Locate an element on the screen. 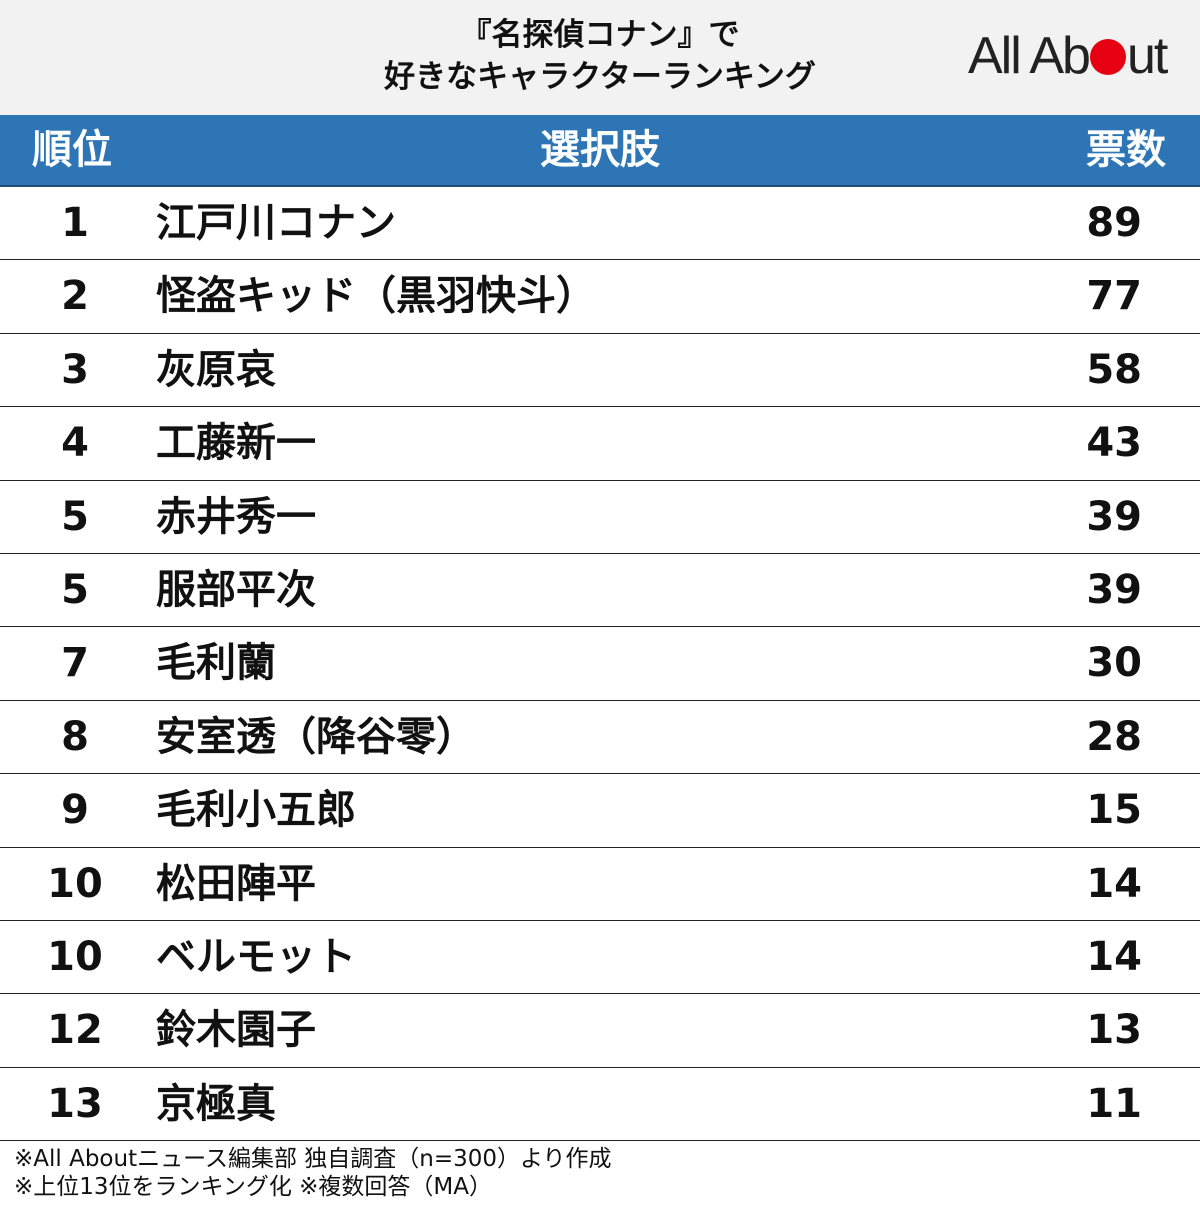  chart-title-line-2: 好きなキャラクターランキング is located at coordinates (600, 77).